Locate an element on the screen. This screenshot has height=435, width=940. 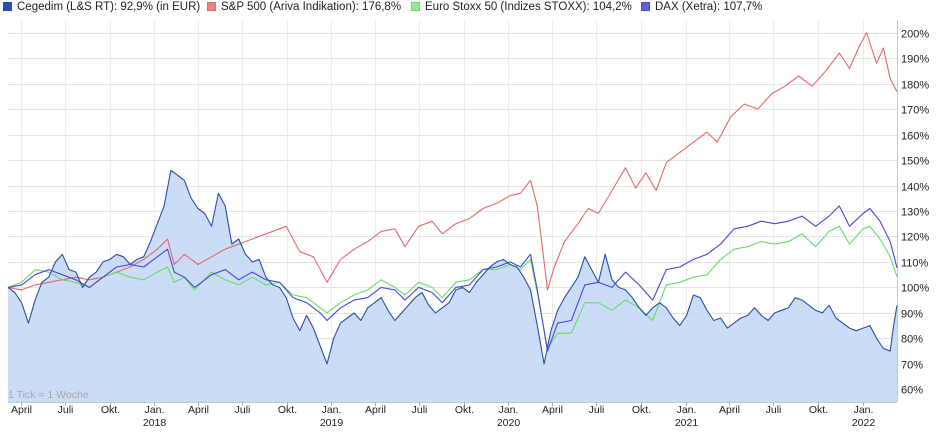
y-tick-label: 130% is located at coordinates (915, 213).